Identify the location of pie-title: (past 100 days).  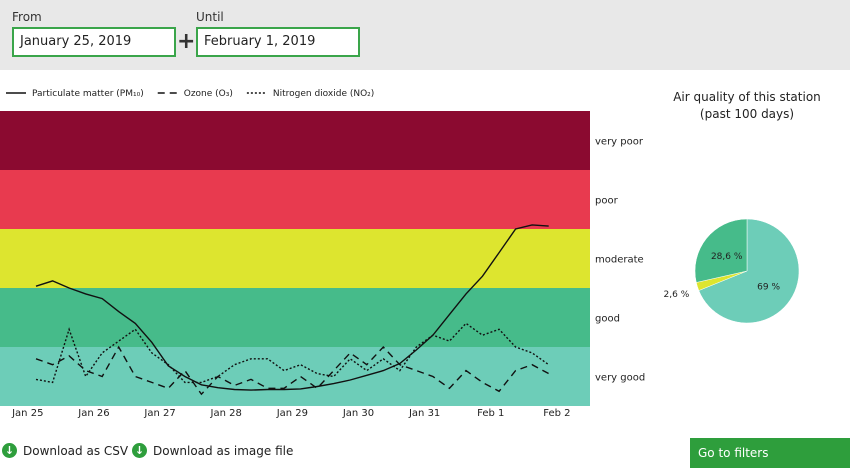
(747, 114).